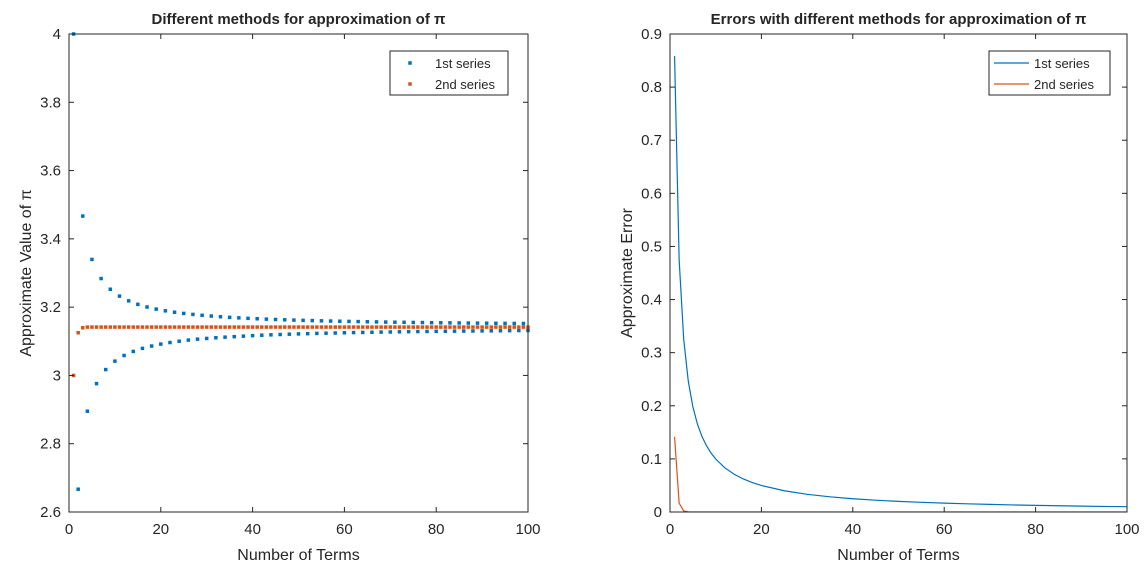  I want to click on right-chart-x-tick-label: 0, so click(670, 529).